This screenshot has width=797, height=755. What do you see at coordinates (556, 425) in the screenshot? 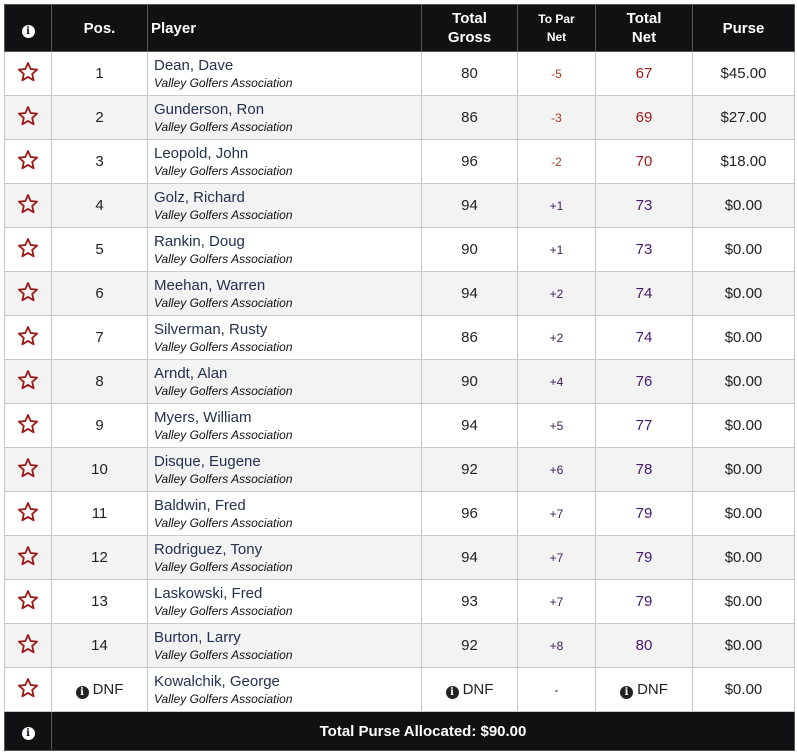
I see `to-par-cell: +5` at bounding box center [556, 425].